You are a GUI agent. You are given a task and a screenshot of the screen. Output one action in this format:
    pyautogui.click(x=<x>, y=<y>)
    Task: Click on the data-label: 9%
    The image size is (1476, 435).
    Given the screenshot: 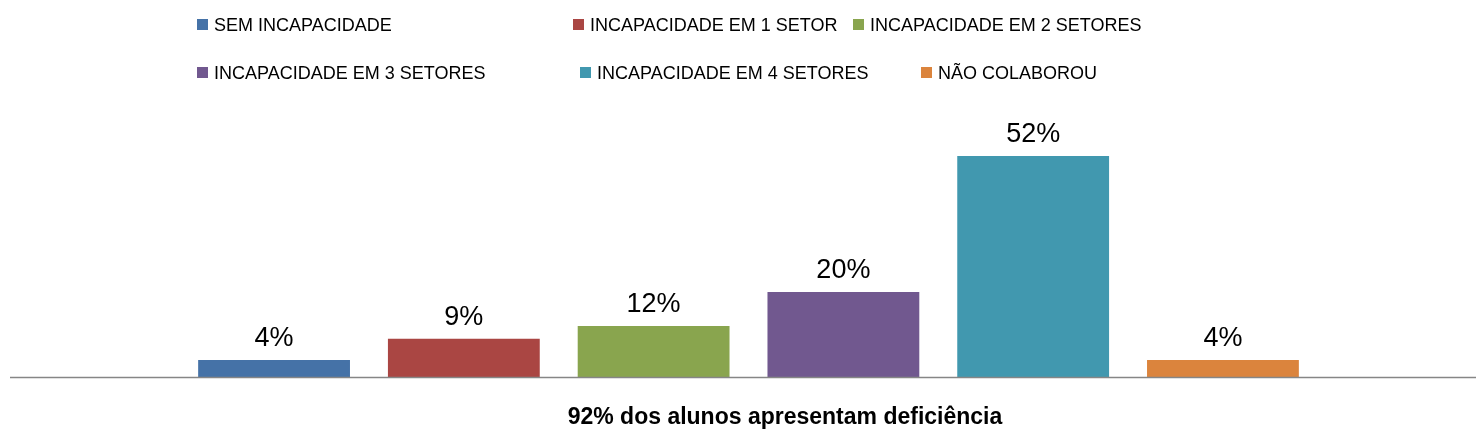 What is the action you would take?
    pyautogui.click(x=464, y=315)
    